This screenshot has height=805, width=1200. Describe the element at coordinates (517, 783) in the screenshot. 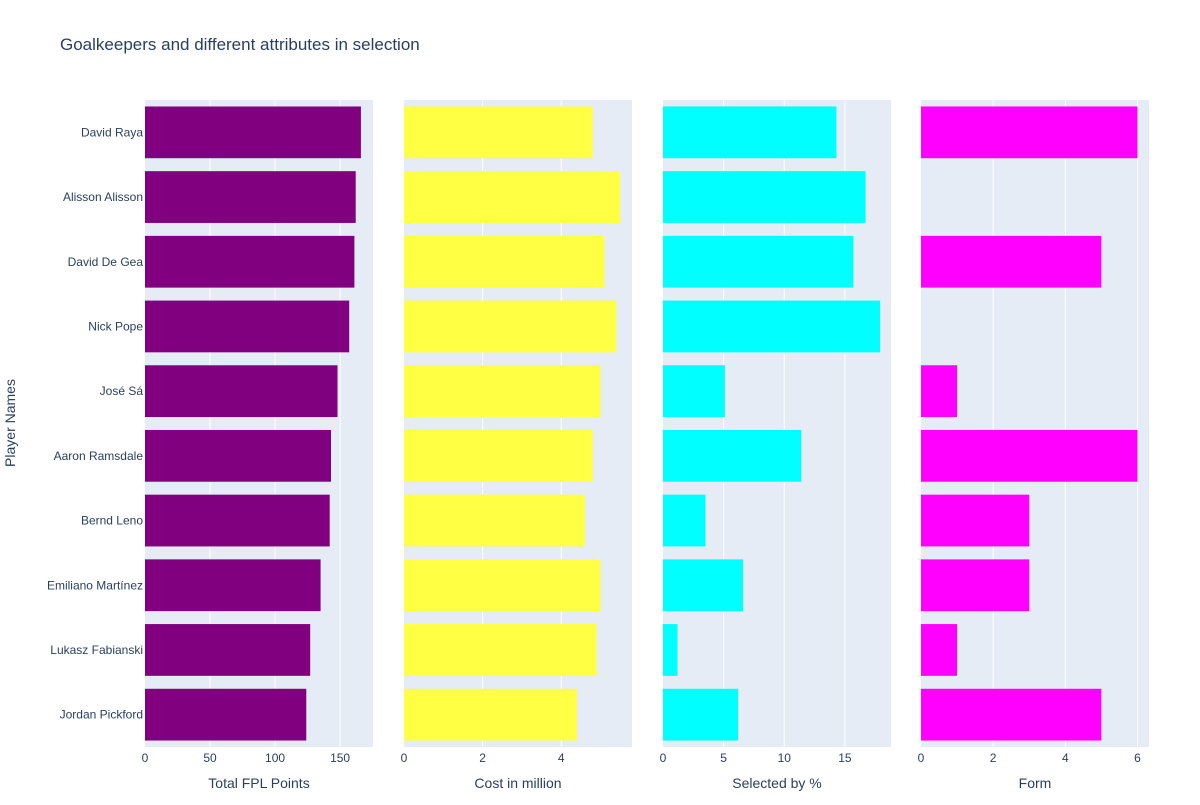

I see `x-axis-title: Cost in million` at that location.